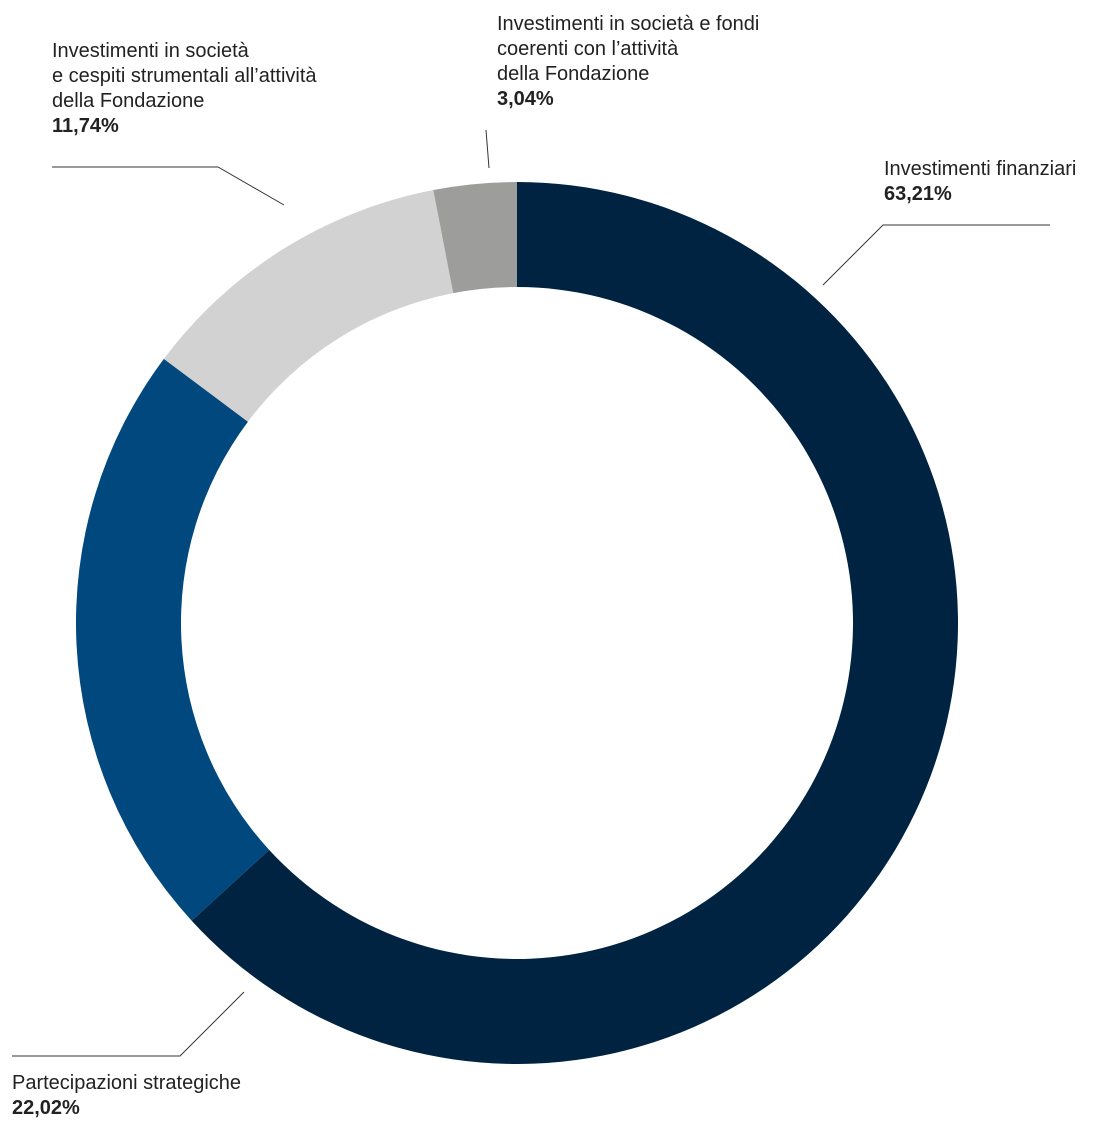 The image size is (1109, 1121). Describe the element at coordinates (150, 51) in the screenshot. I see `label-text-line: Investimenti in società` at that location.